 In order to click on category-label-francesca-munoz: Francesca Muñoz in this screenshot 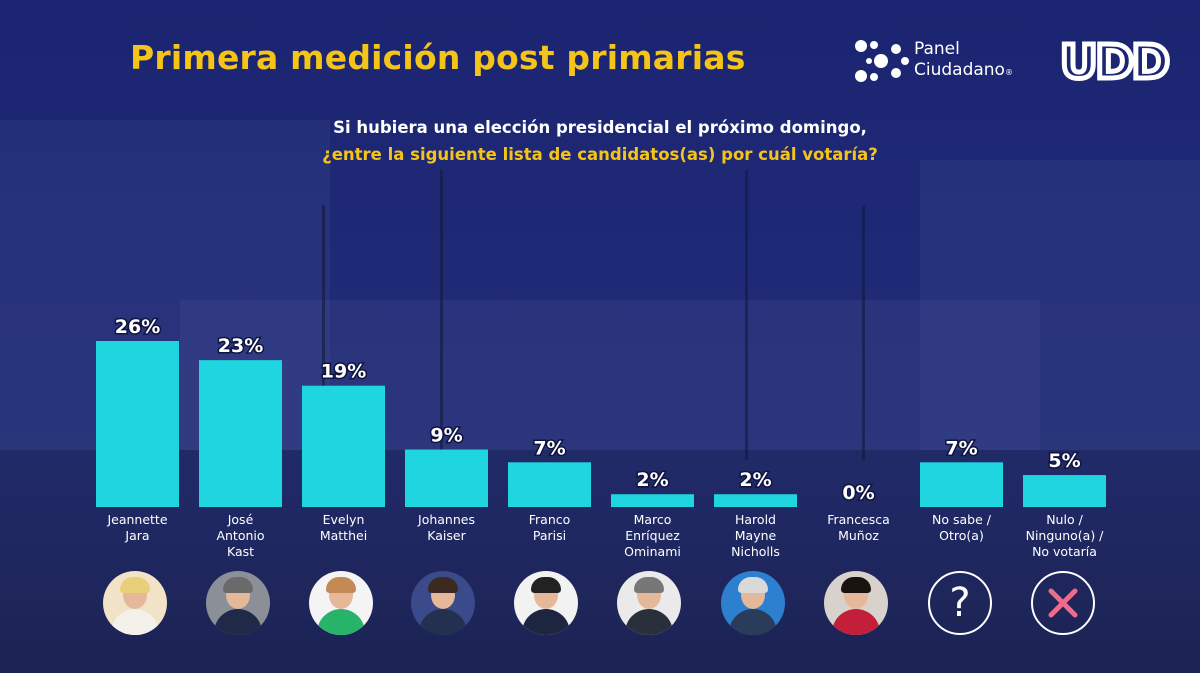, I will do `click(858, 527)`.